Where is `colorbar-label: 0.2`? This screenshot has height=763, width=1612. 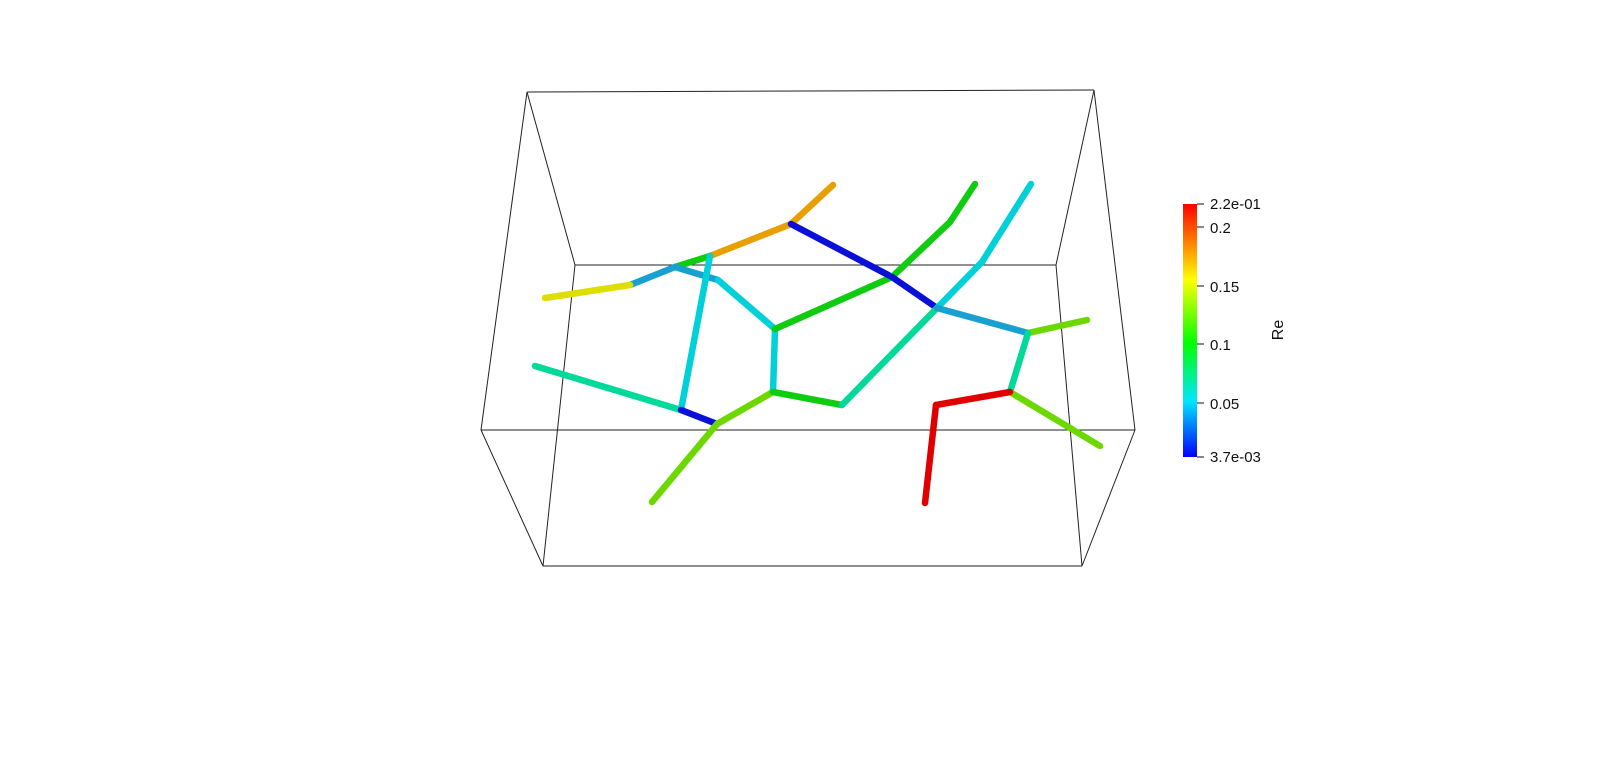
colorbar-label: 0.2 is located at coordinates (1220, 228).